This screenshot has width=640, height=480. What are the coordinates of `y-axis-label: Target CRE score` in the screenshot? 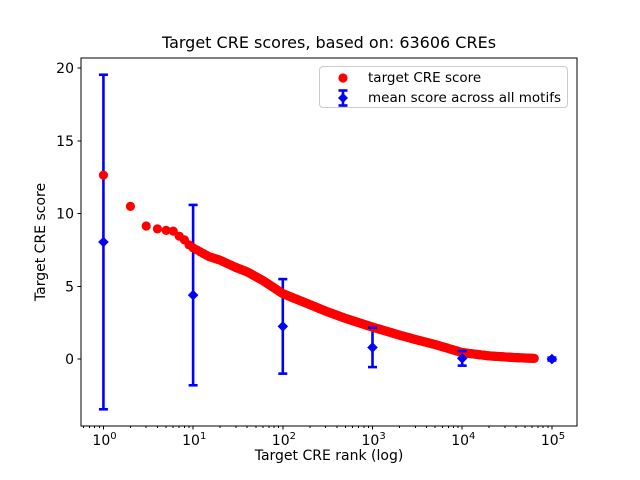 It's located at (41, 242).